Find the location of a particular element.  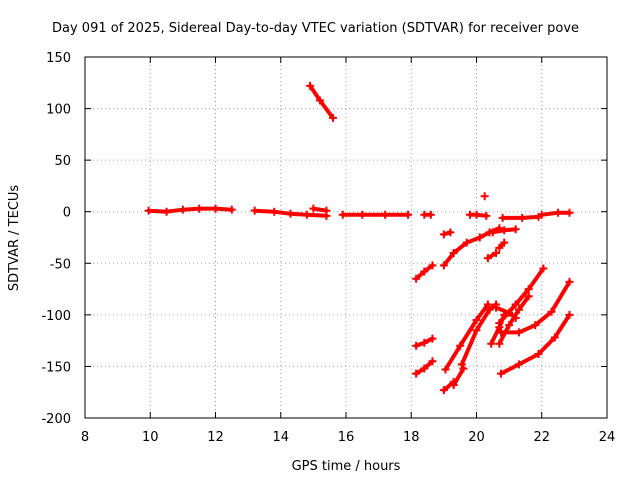

x-tick-label: 18 is located at coordinates (411, 437).